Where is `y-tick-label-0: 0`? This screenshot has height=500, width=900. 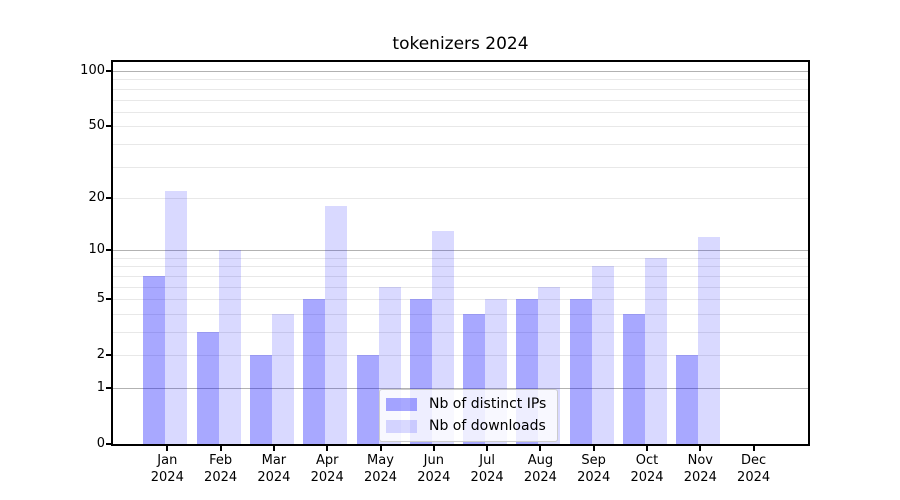 y-tick-label-0: 0 is located at coordinates (100, 443).